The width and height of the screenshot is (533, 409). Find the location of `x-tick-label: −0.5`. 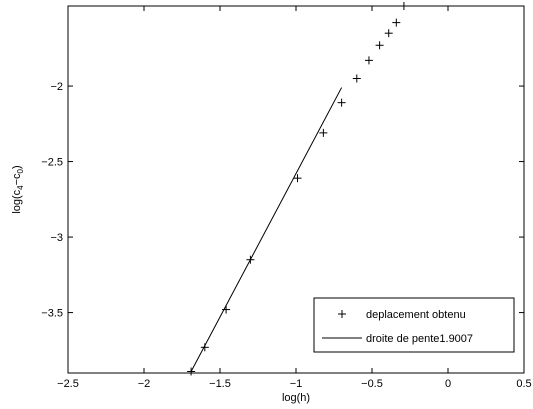

x-tick-label: −0.5 is located at coordinates (372, 384).